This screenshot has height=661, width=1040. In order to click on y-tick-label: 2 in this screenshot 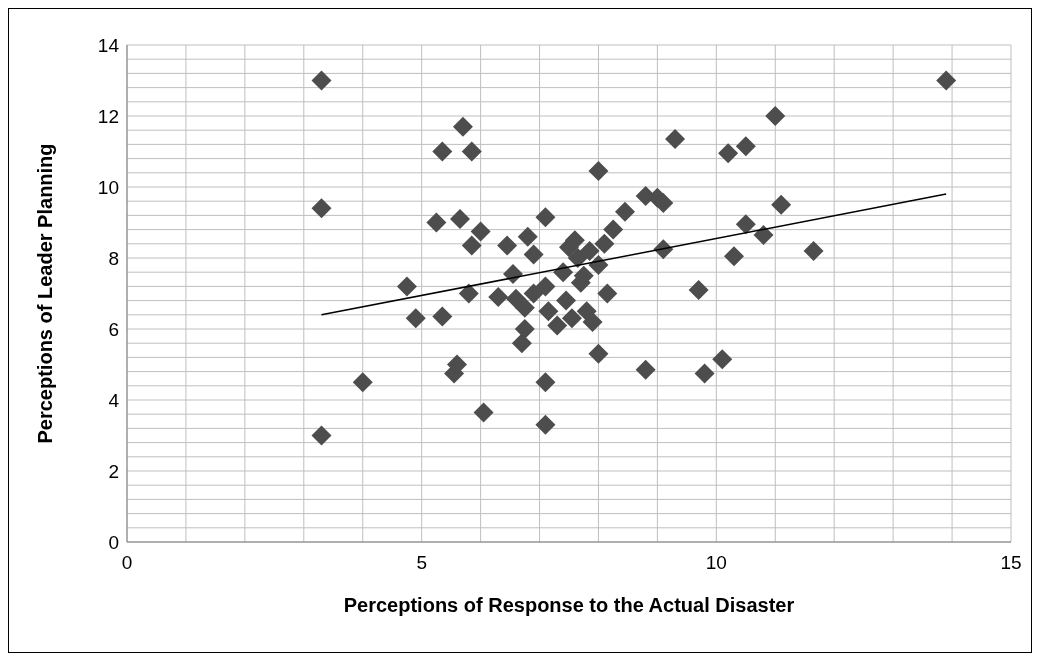, I will do `click(113, 471)`.